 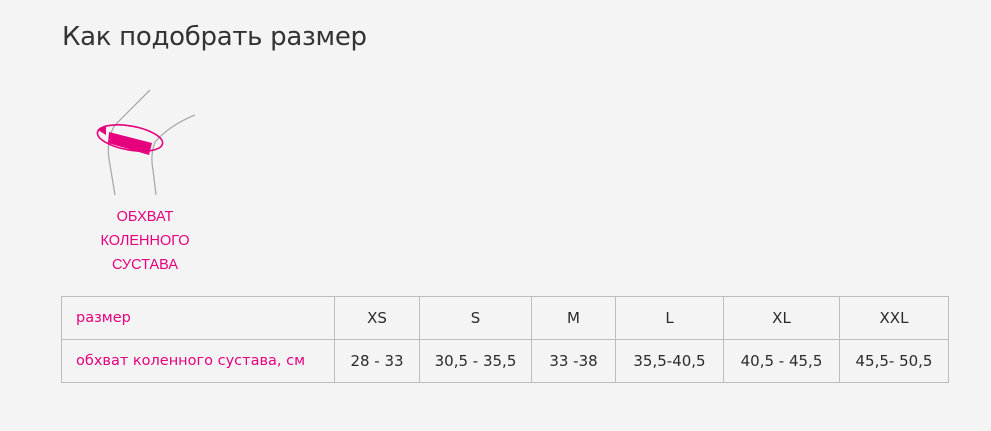 I want to click on page-title: Как подобрать размер, so click(x=214, y=37).